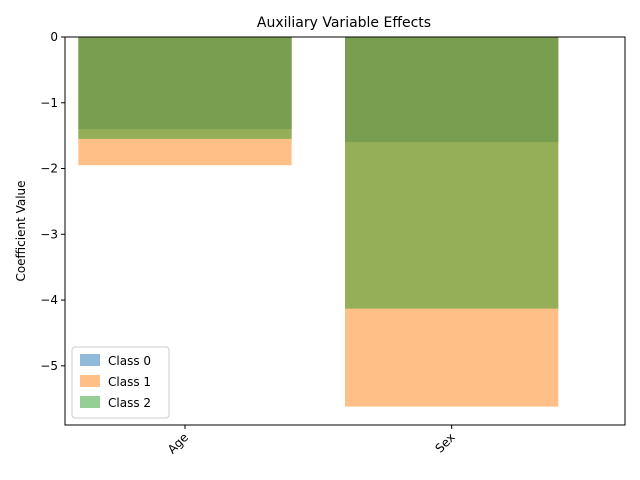 The height and width of the screenshot is (480, 640). I want to click on bar-series-2-age, so click(185, 88).